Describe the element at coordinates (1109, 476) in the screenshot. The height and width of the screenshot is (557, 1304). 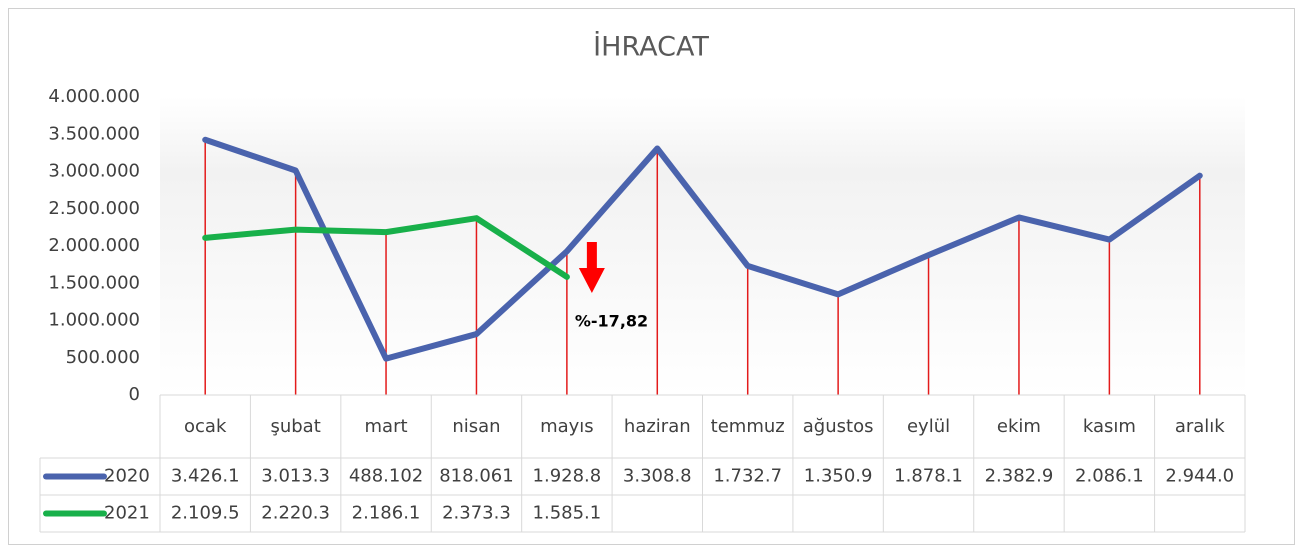
I see `table-value: 2.086.1` at that location.